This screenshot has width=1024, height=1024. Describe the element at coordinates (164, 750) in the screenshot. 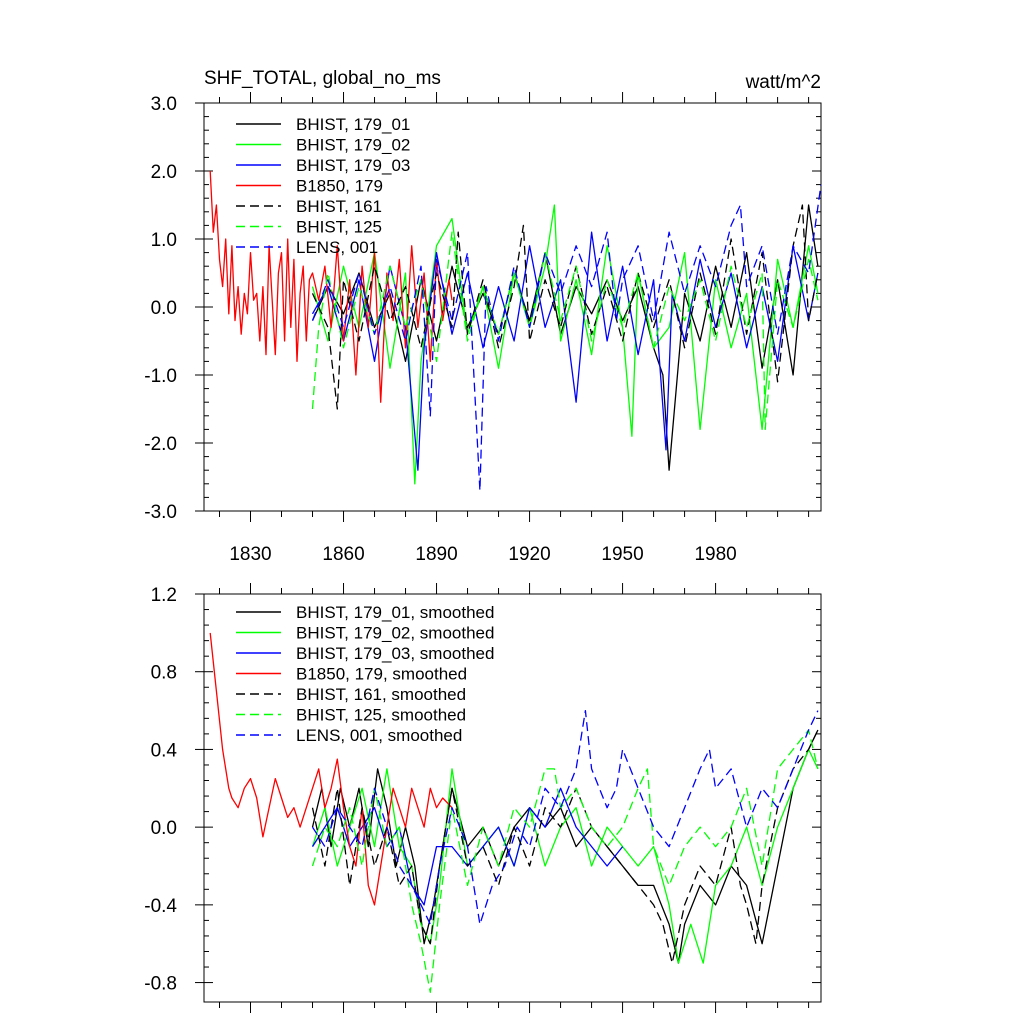

I see `y-tick-label: 0.4` at that location.